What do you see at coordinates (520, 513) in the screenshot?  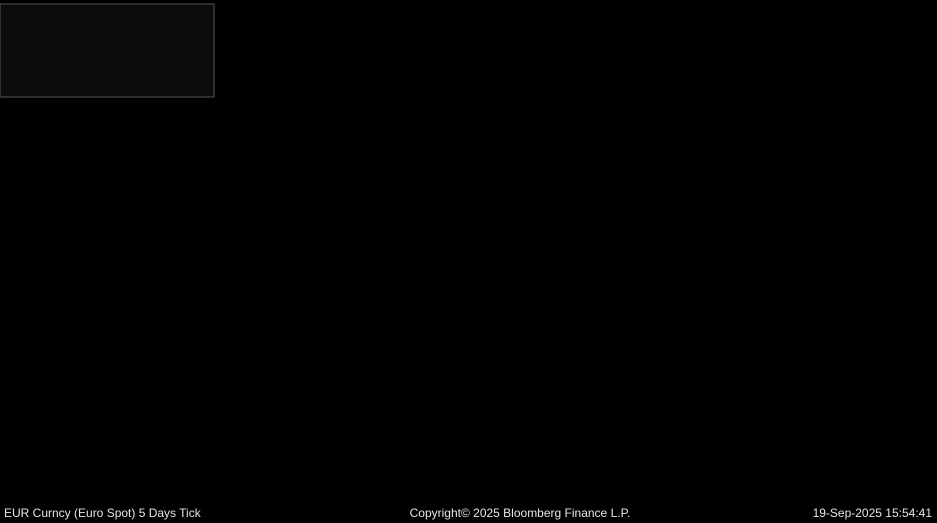 I see `footer-center: Copyright© 2025 Bloomberg Finance L.P.` at bounding box center [520, 513].